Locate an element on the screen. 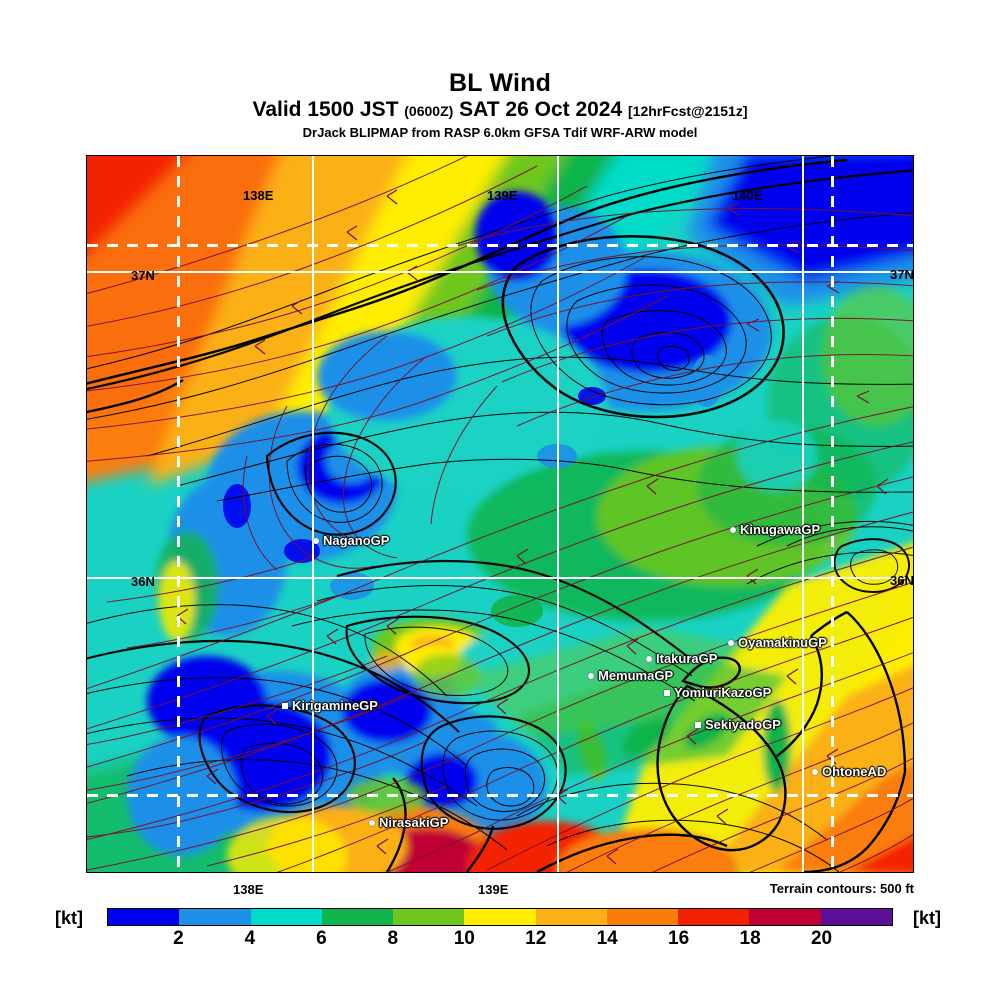  lon-label-138e-top: 138E is located at coordinates (258, 195).